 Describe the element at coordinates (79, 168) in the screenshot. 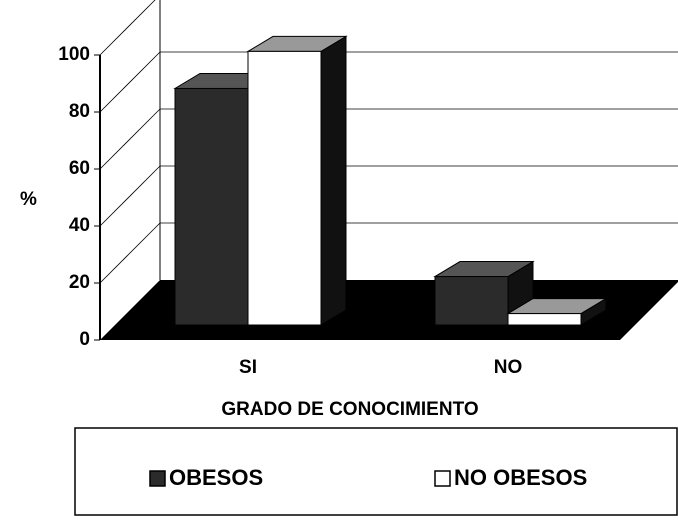

I see `y-tick-label: 60` at that location.